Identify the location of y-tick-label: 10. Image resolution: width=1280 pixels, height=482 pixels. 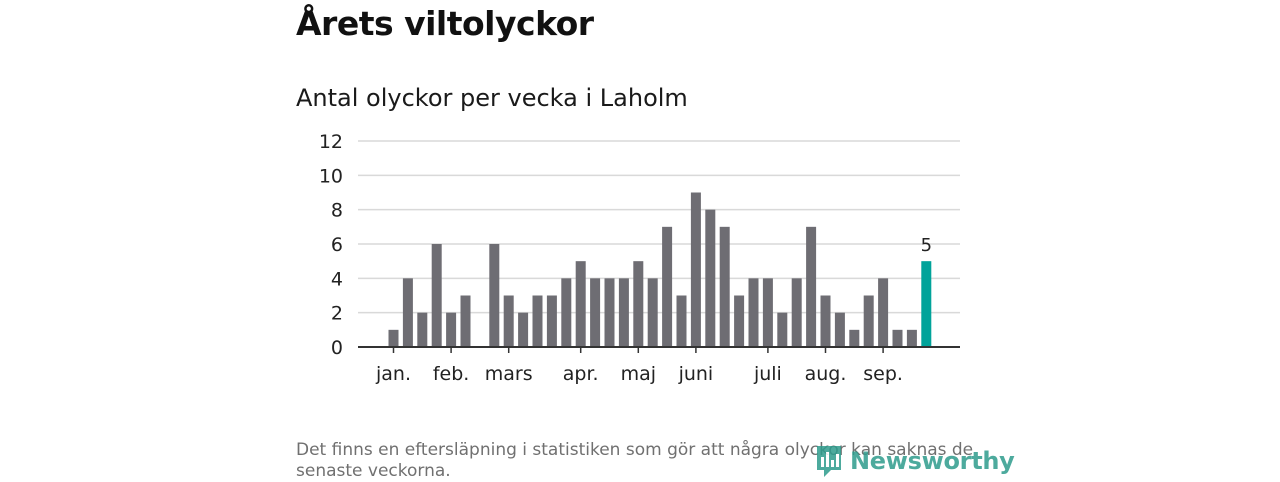
(331, 176).